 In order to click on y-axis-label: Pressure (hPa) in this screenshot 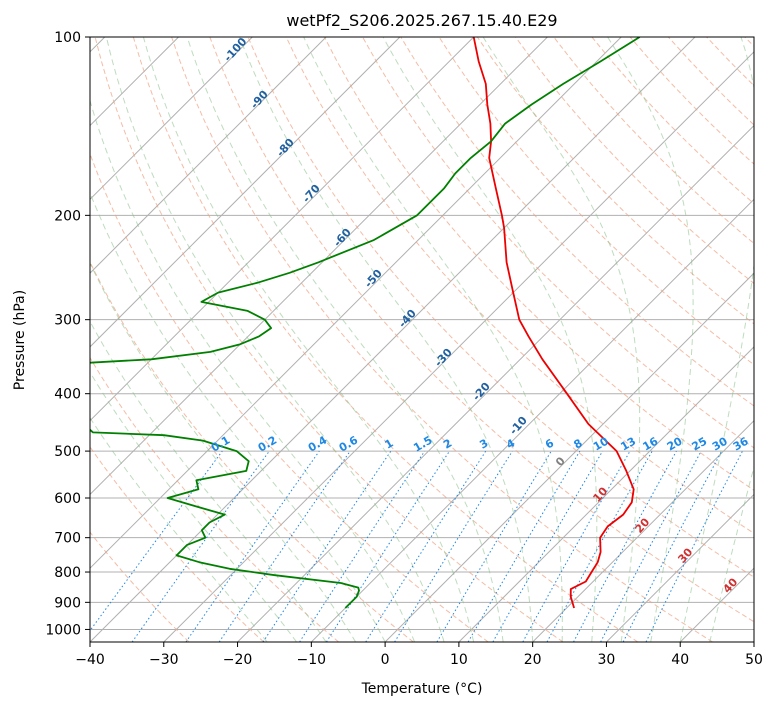, I will do `click(20, 340)`.